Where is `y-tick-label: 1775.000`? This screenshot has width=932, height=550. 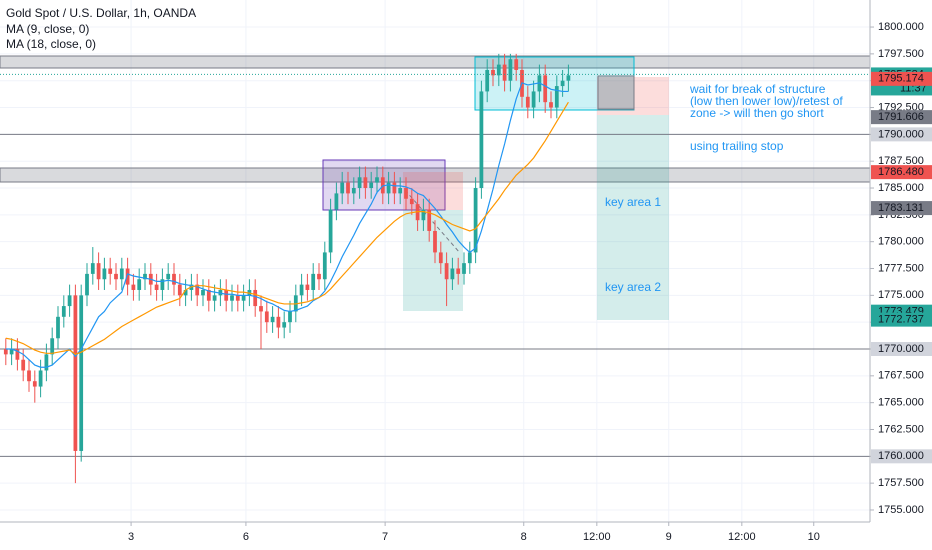
y-tick-label: 1775.000 is located at coordinates (901, 295).